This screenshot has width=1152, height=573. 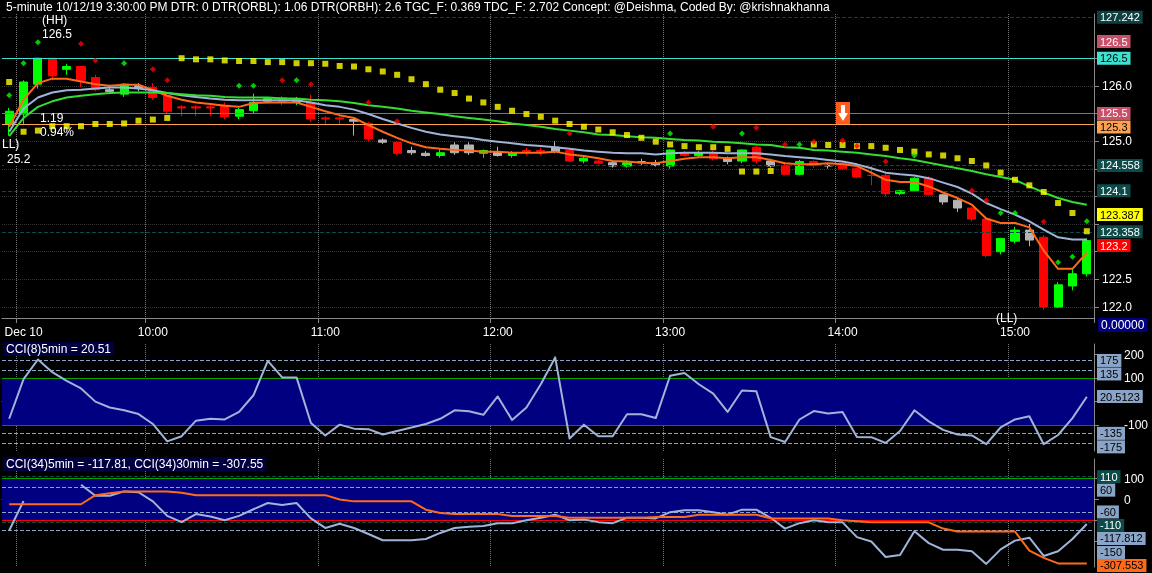 I want to click on text: 126.5, so click(x=1114, y=41).